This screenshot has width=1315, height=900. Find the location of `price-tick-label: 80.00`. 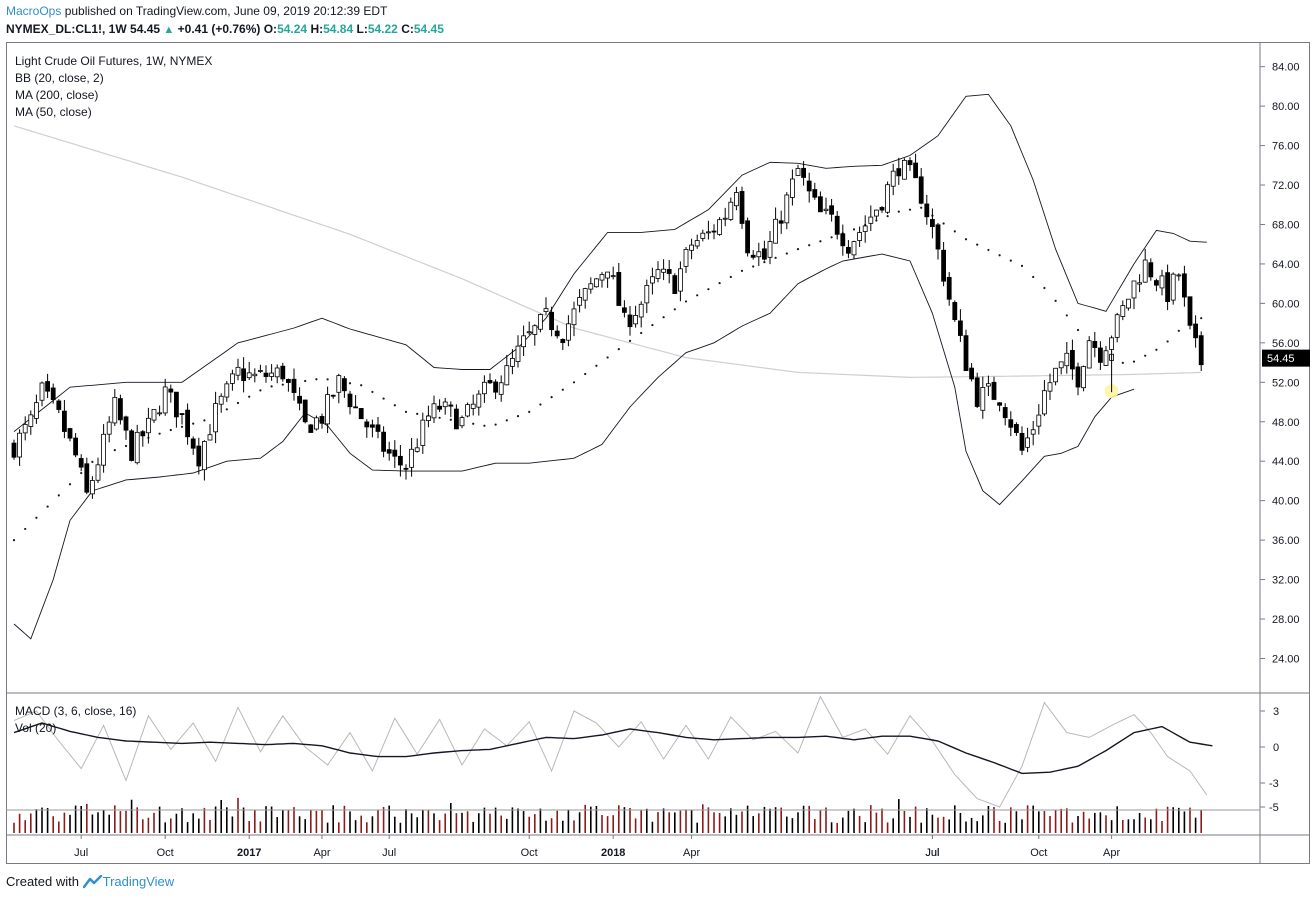

price-tick-label: 80.00 is located at coordinates (1286, 107).